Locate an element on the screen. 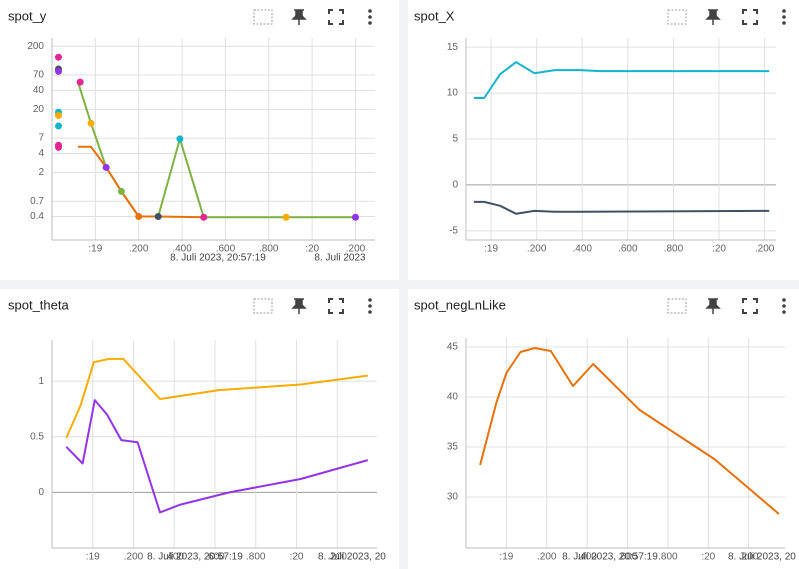 The width and height of the screenshot is (799, 569). y-tick-label: 10 is located at coordinates (453, 93).